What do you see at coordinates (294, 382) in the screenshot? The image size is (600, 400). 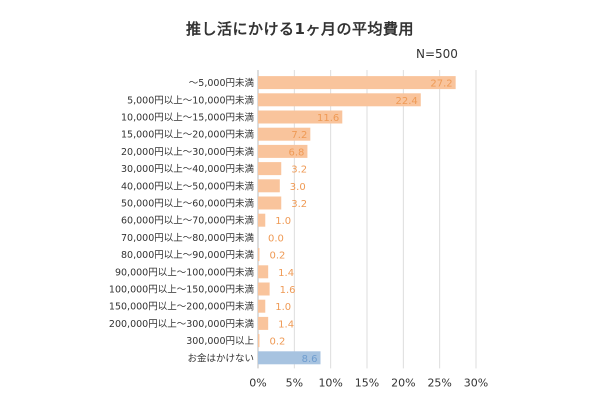 I see `x-tick-label: 5%` at bounding box center [294, 382].